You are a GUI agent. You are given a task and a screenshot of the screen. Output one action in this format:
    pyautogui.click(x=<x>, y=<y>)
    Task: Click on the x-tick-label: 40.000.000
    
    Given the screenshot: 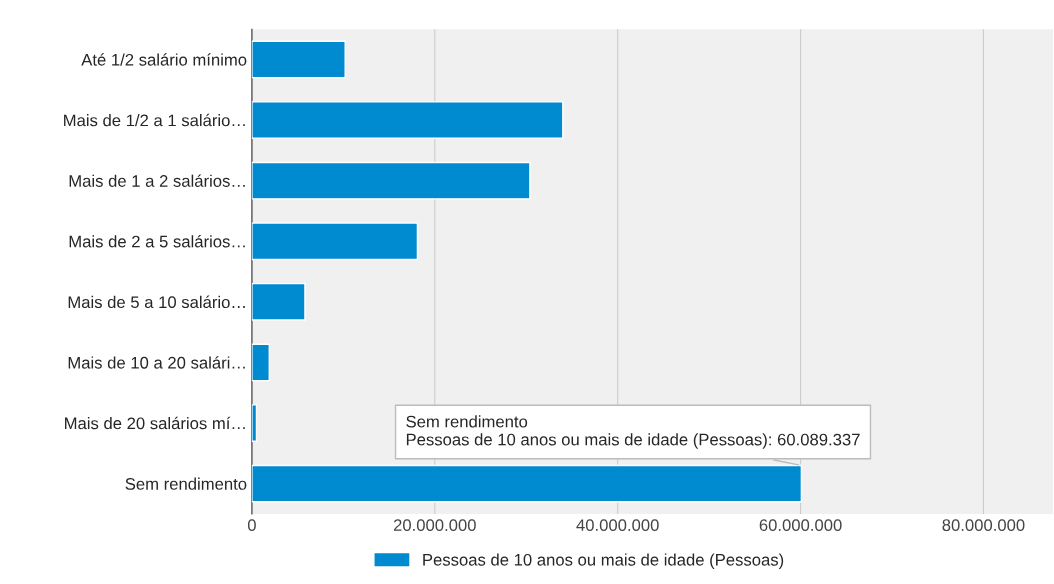 What is the action you would take?
    pyautogui.click(x=617, y=525)
    